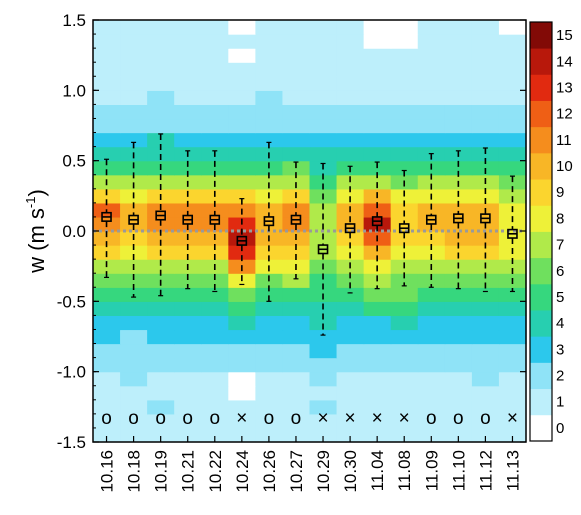 The height and width of the screenshot is (515, 581). Describe the element at coordinates (560, 428) in the screenshot. I see `colorbar-label: 0` at that location.